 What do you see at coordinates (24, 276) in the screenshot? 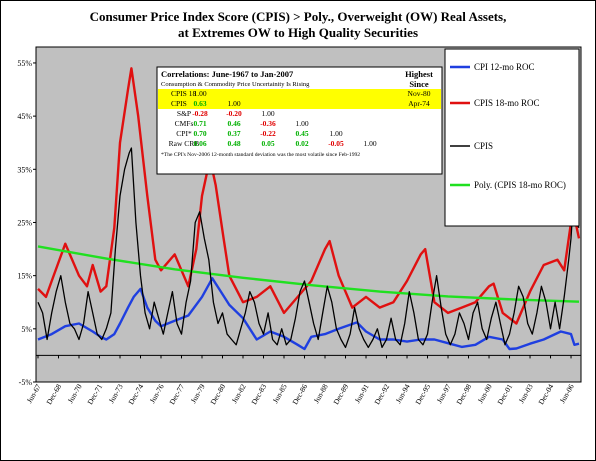
I see `y-tick-label: 15%` at bounding box center [24, 276].